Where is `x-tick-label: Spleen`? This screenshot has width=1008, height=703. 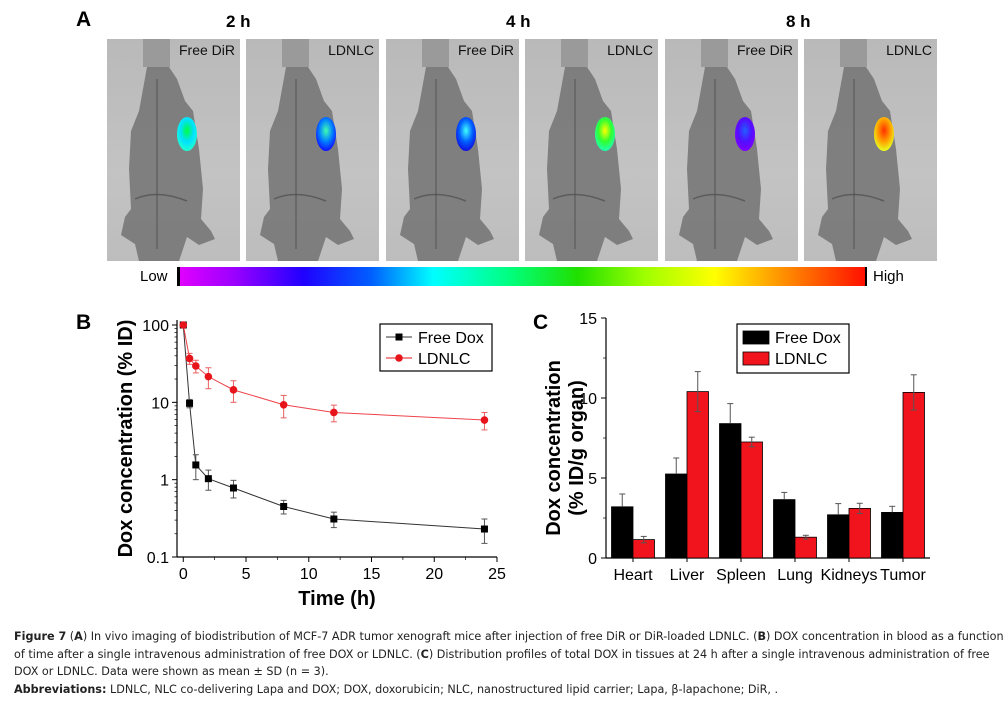
x-tick-label: Spleen is located at coordinates (741, 575).